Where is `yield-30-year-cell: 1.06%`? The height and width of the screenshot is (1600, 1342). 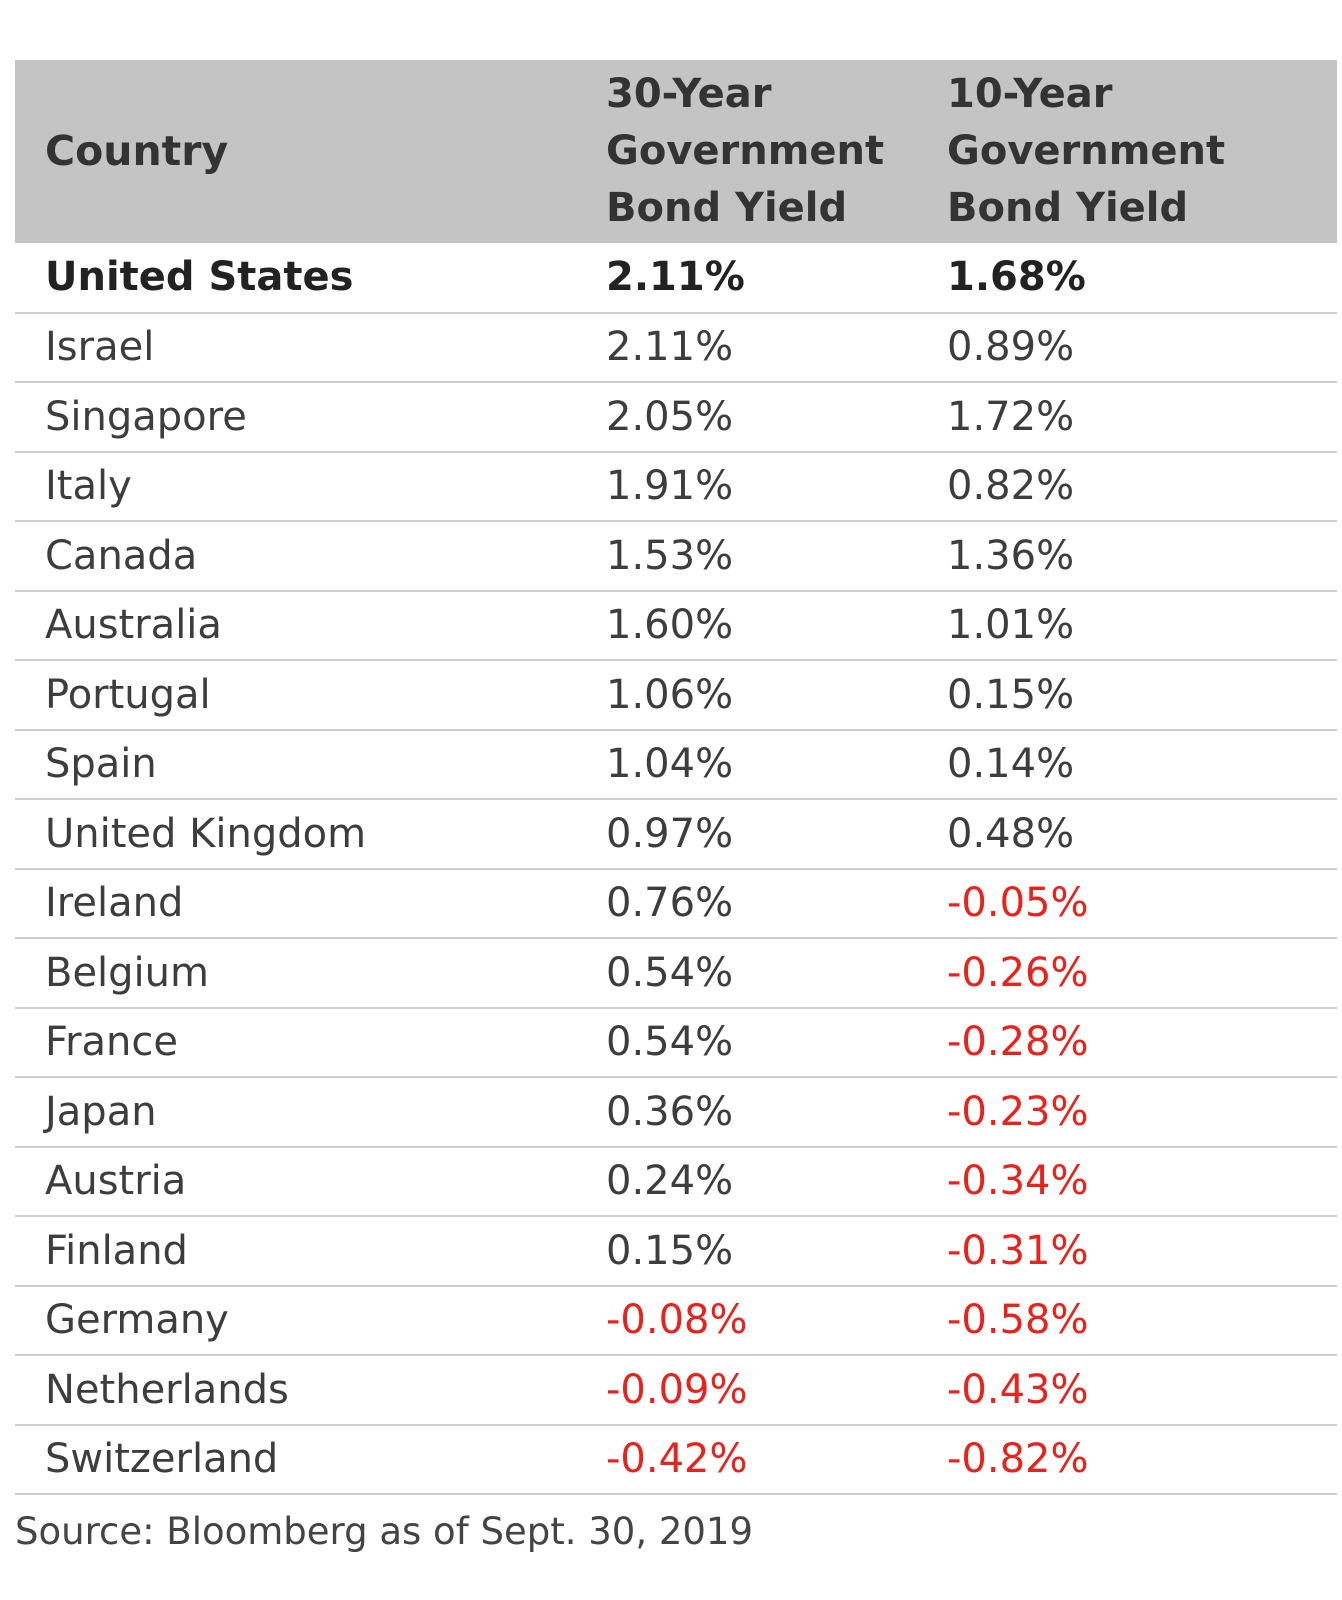 yield-30-year-cell: 1.06% is located at coordinates (670, 694).